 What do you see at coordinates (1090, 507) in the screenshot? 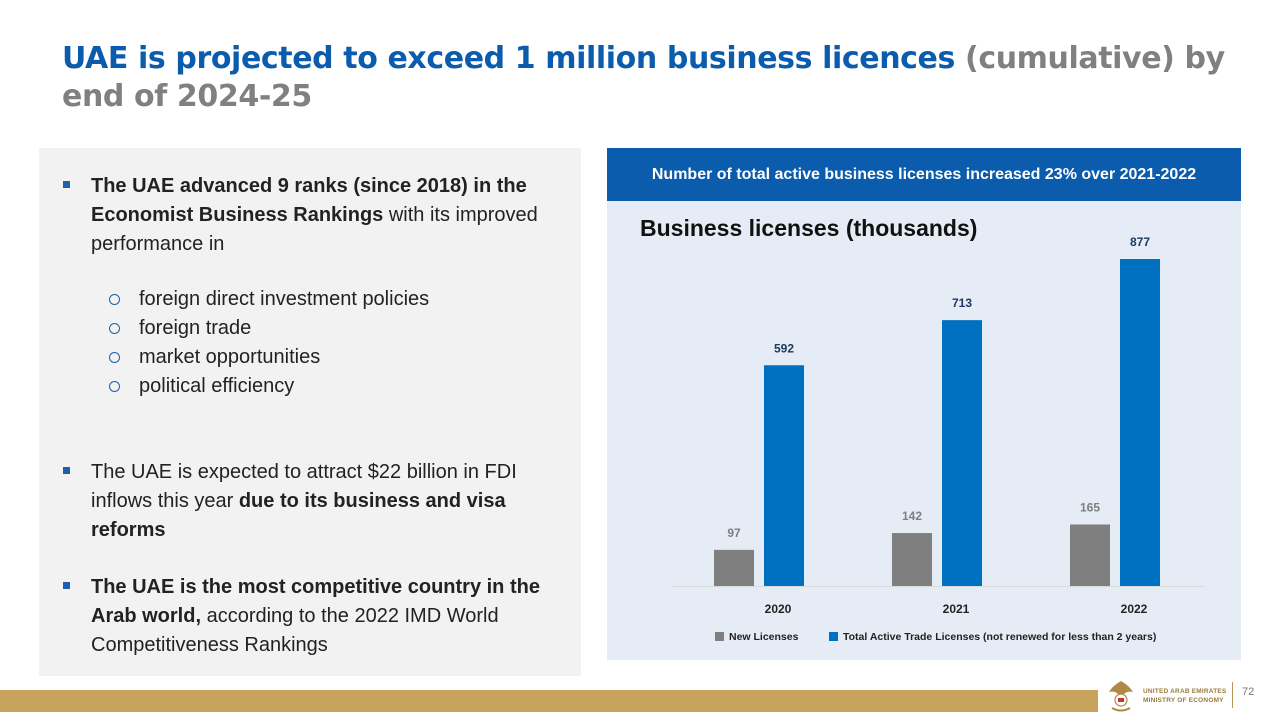
I see `data-label: 165` at bounding box center [1090, 507].